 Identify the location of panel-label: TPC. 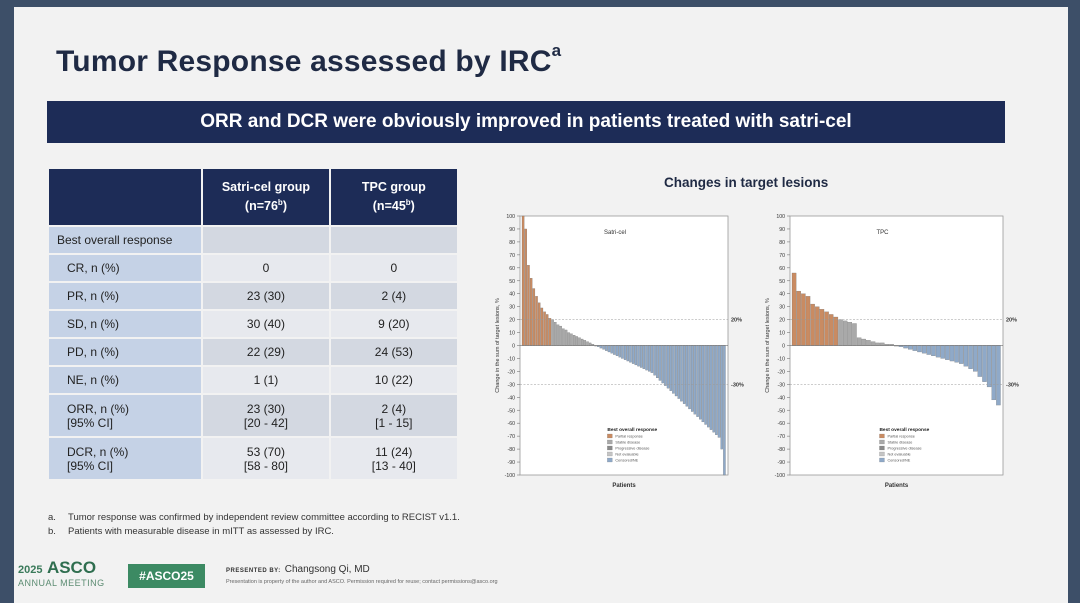
(883, 233).